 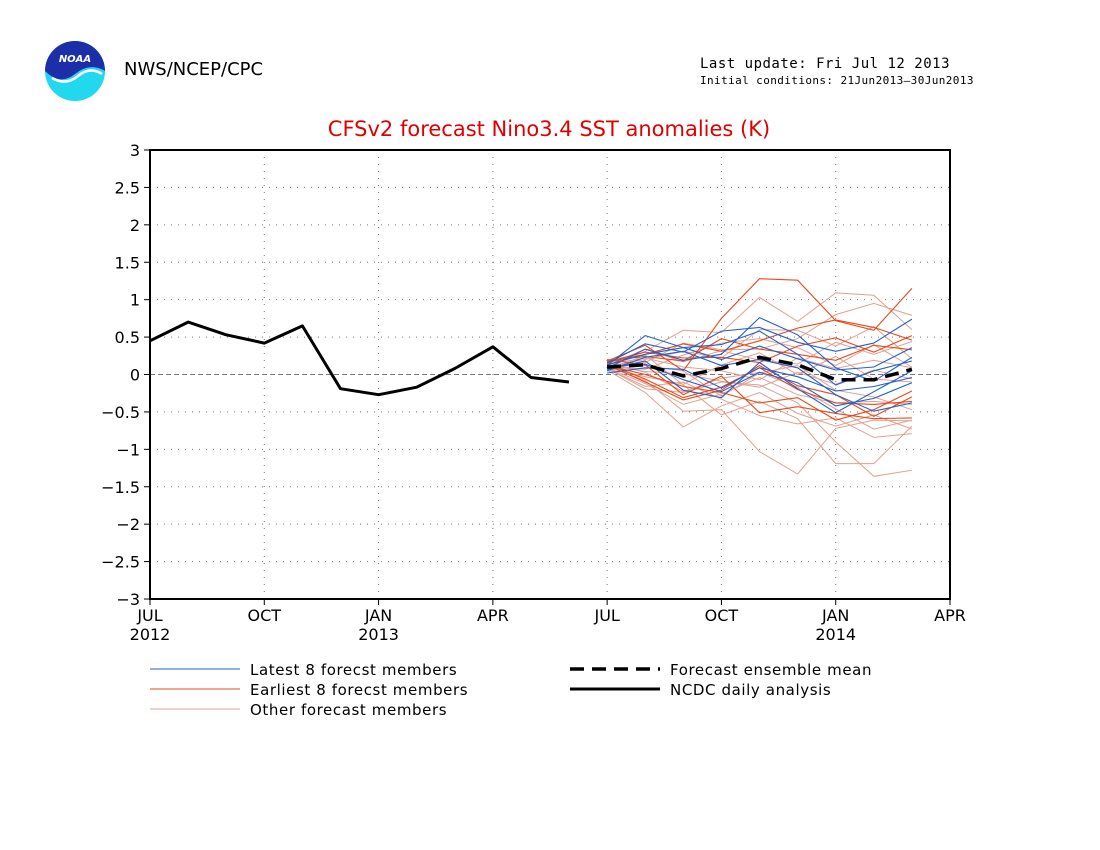 What do you see at coordinates (771, 670) in the screenshot?
I see `legend-label-mean: Forecast ensemble mean` at bounding box center [771, 670].